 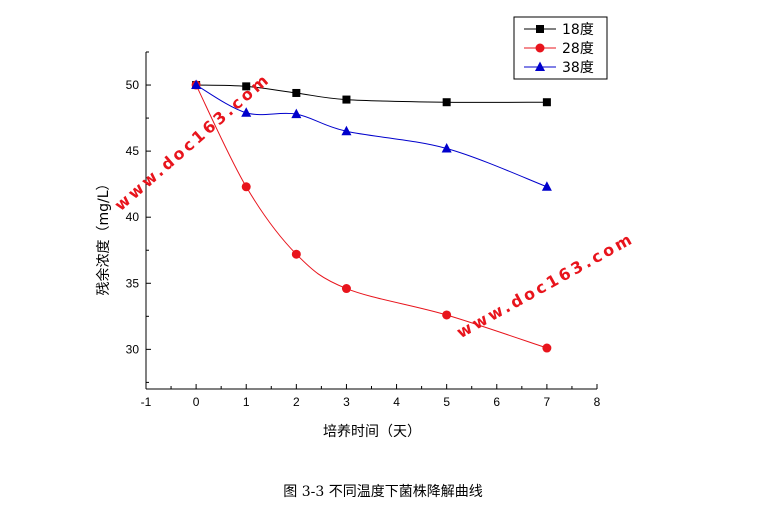 What do you see at coordinates (146, 402) in the screenshot?
I see `x-tick-label: -1` at bounding box center [146, 402].